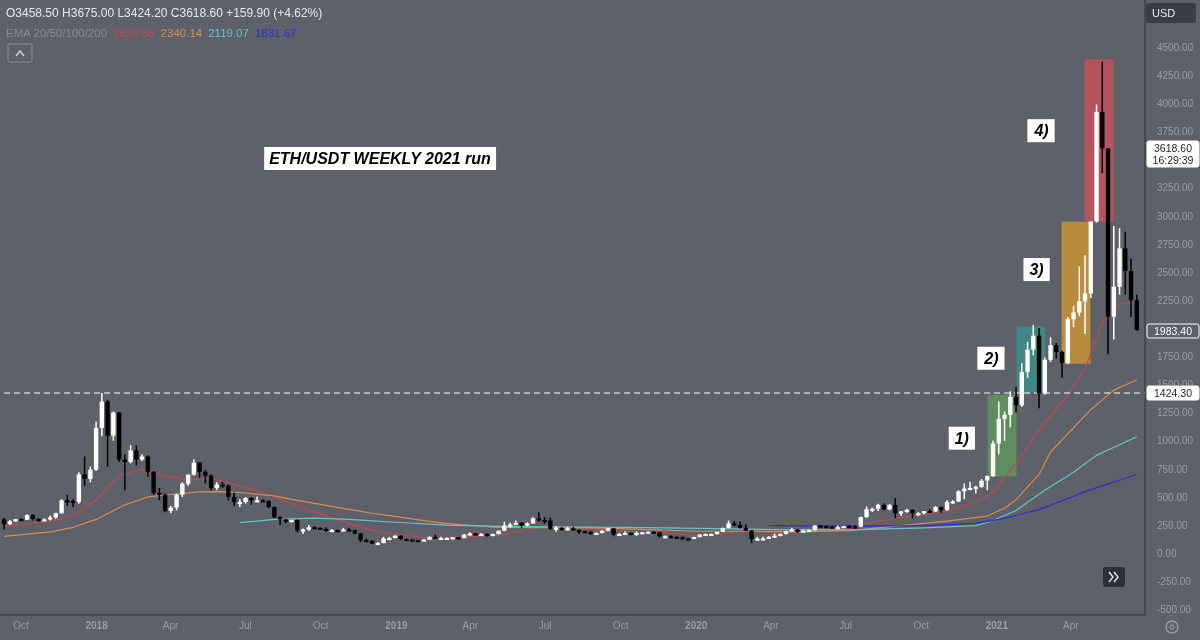  Describe the element at coordinates (953, 500) in the screenshot. I see `line-series` at that location.